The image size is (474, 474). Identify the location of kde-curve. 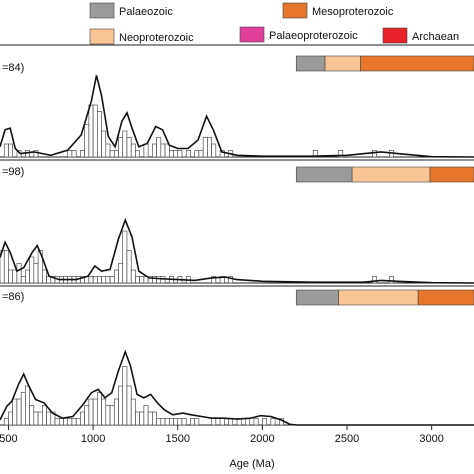
(237, 250).